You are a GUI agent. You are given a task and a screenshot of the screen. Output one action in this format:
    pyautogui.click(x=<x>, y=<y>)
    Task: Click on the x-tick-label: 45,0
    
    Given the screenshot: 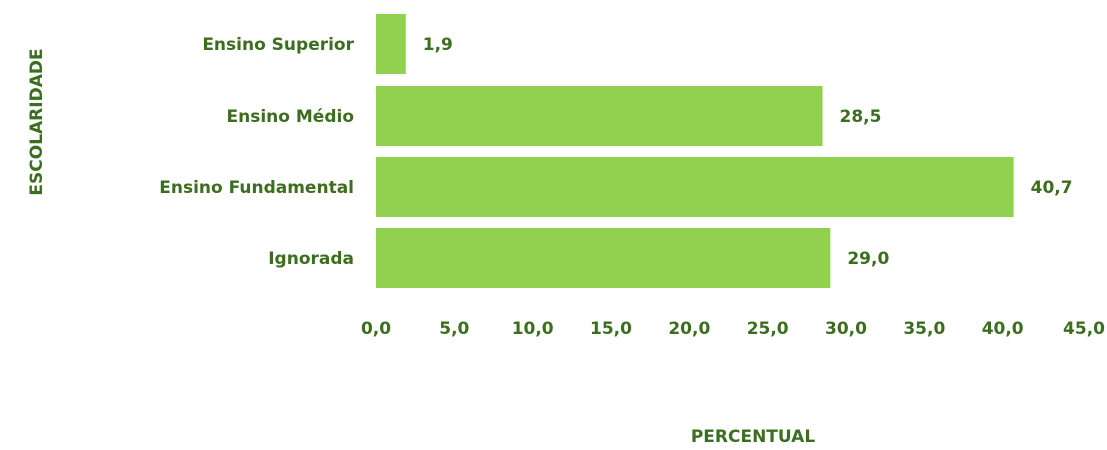 What is the action you would take?
    pyautogui.click(x=1084, y=329)
    